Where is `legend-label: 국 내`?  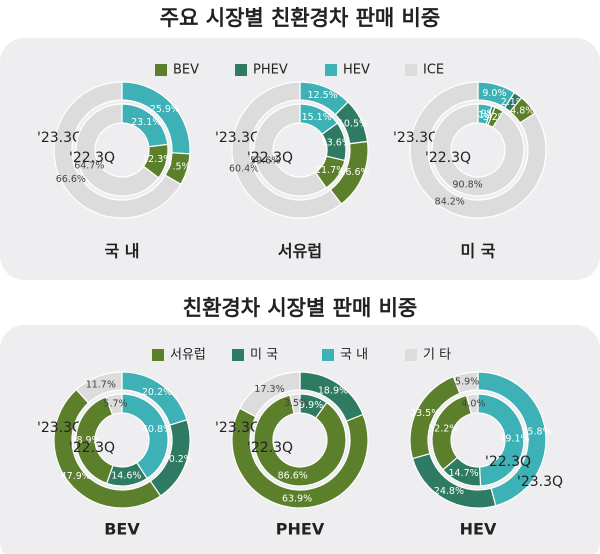 legend-label: 국 내 is located at coordinates (354, 355).